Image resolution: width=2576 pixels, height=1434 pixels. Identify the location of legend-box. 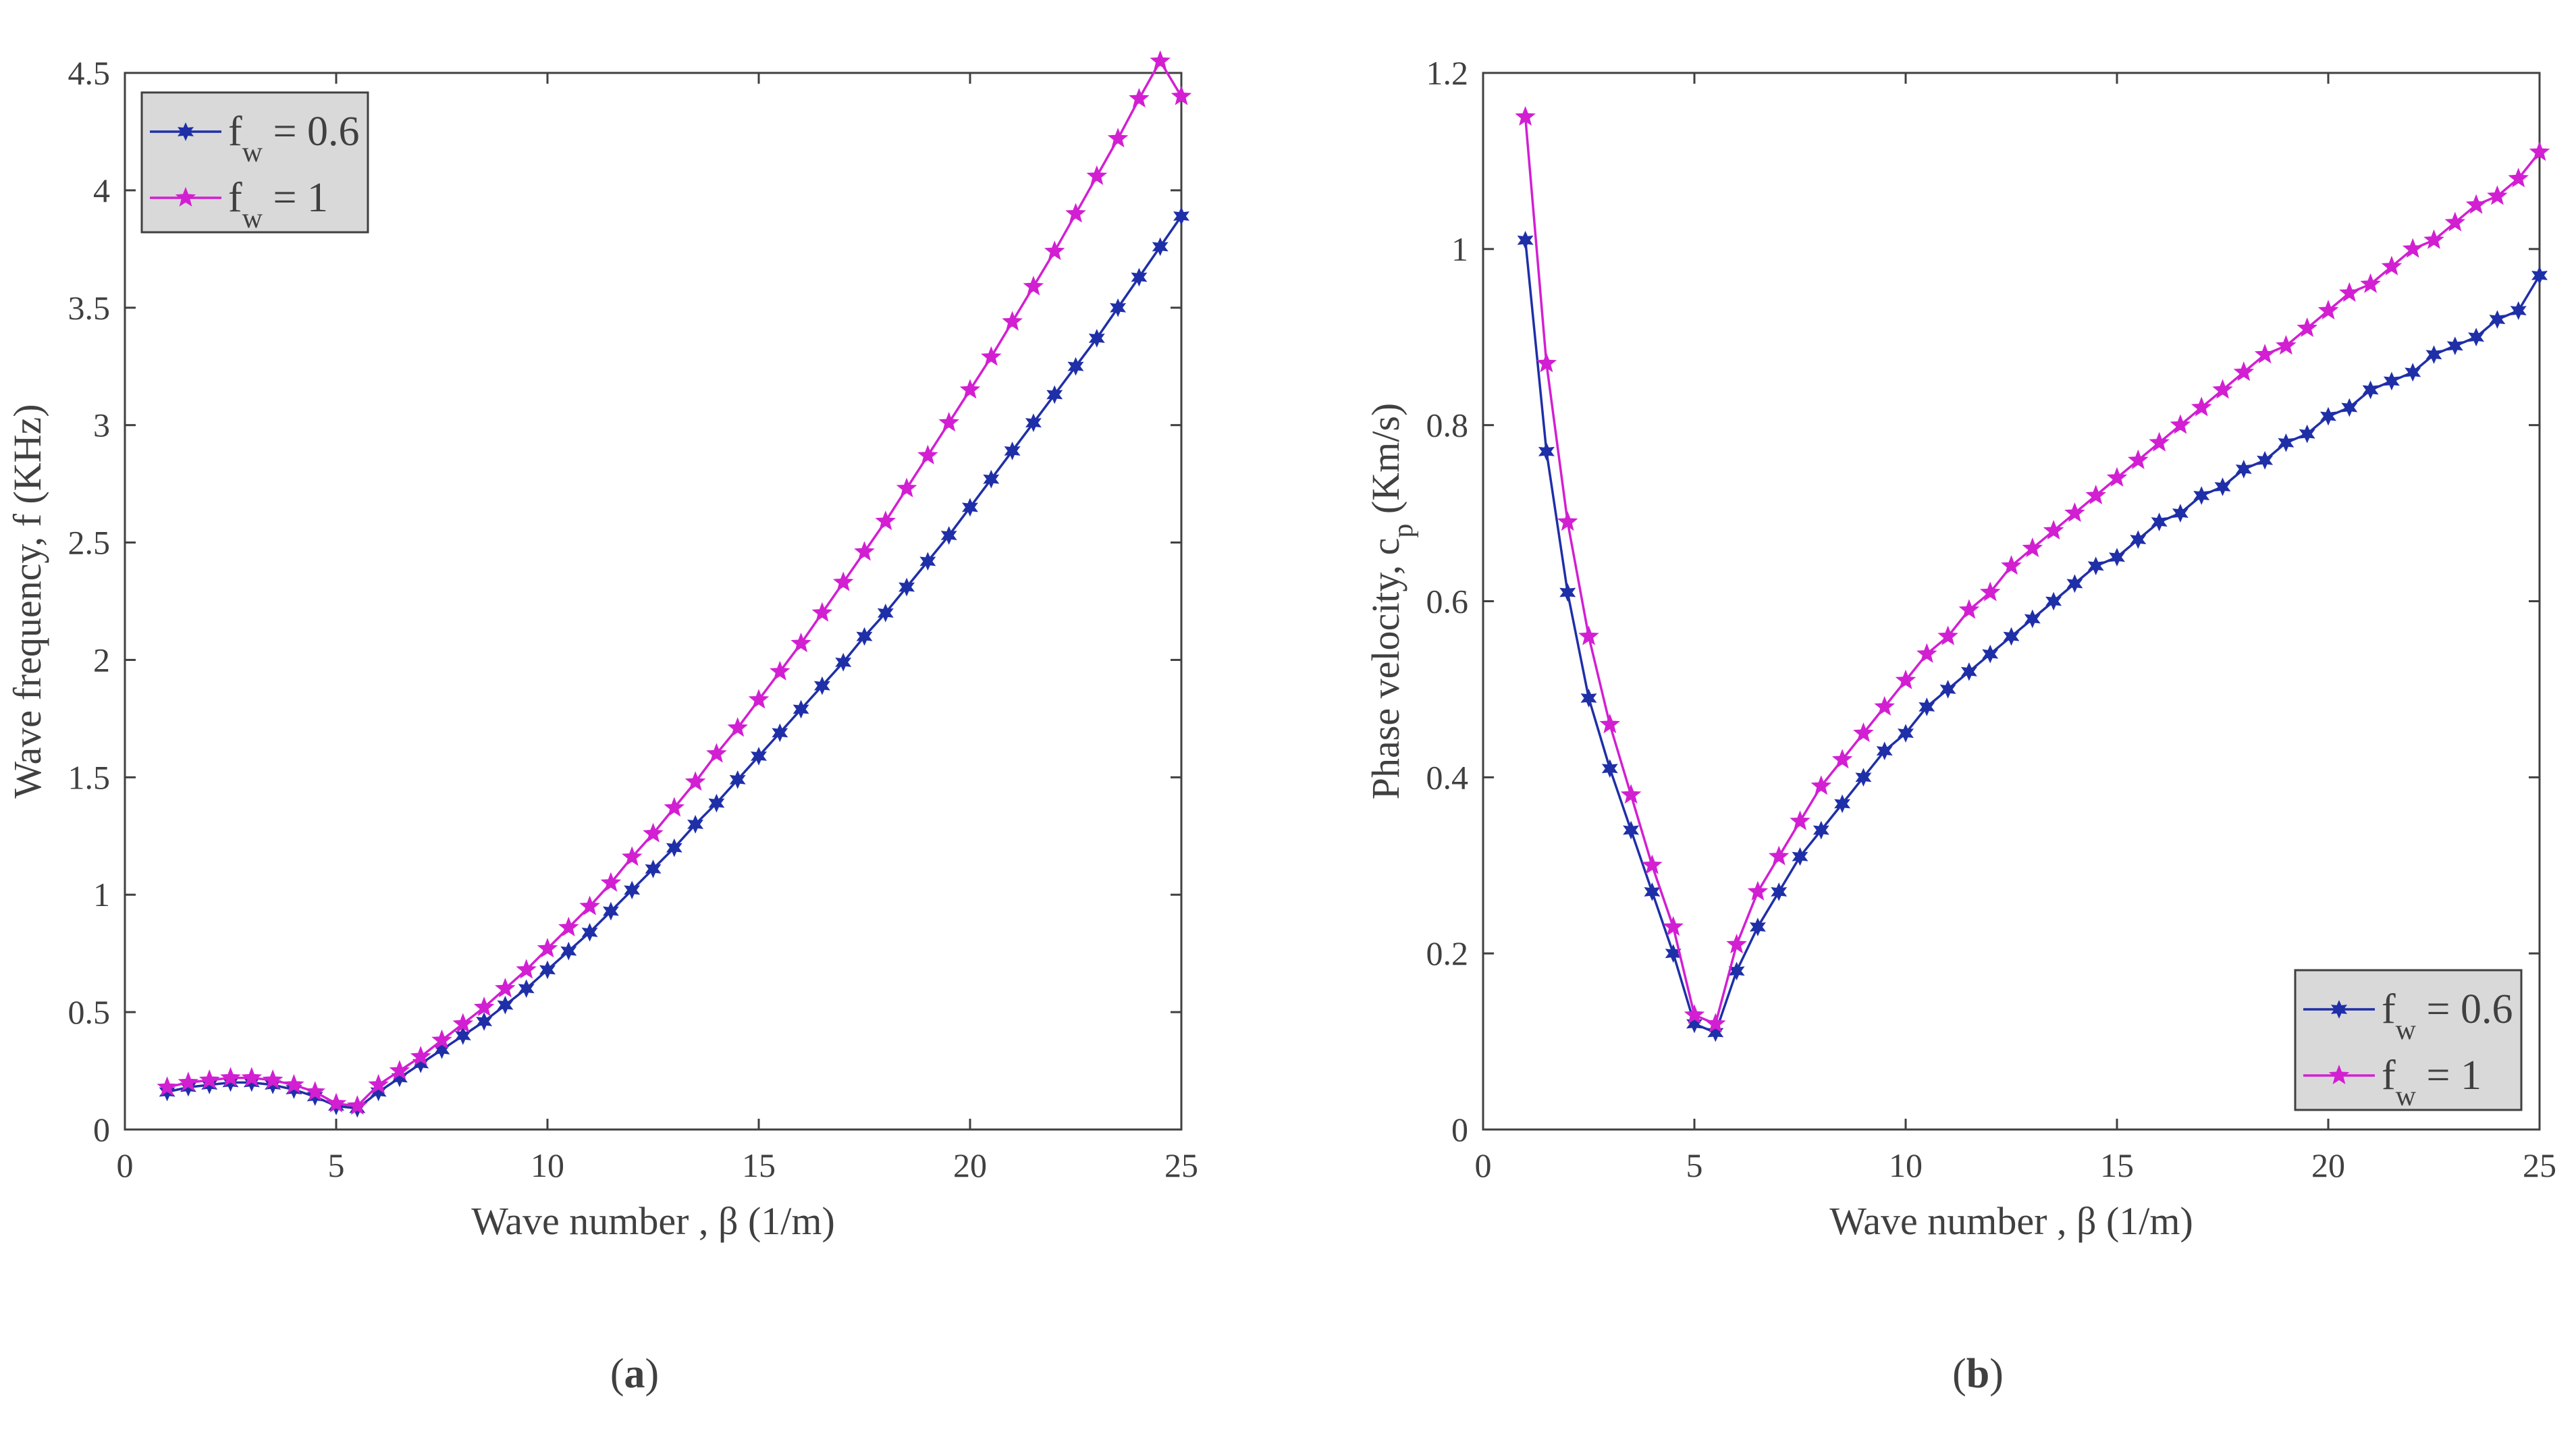
(2408, 1040).